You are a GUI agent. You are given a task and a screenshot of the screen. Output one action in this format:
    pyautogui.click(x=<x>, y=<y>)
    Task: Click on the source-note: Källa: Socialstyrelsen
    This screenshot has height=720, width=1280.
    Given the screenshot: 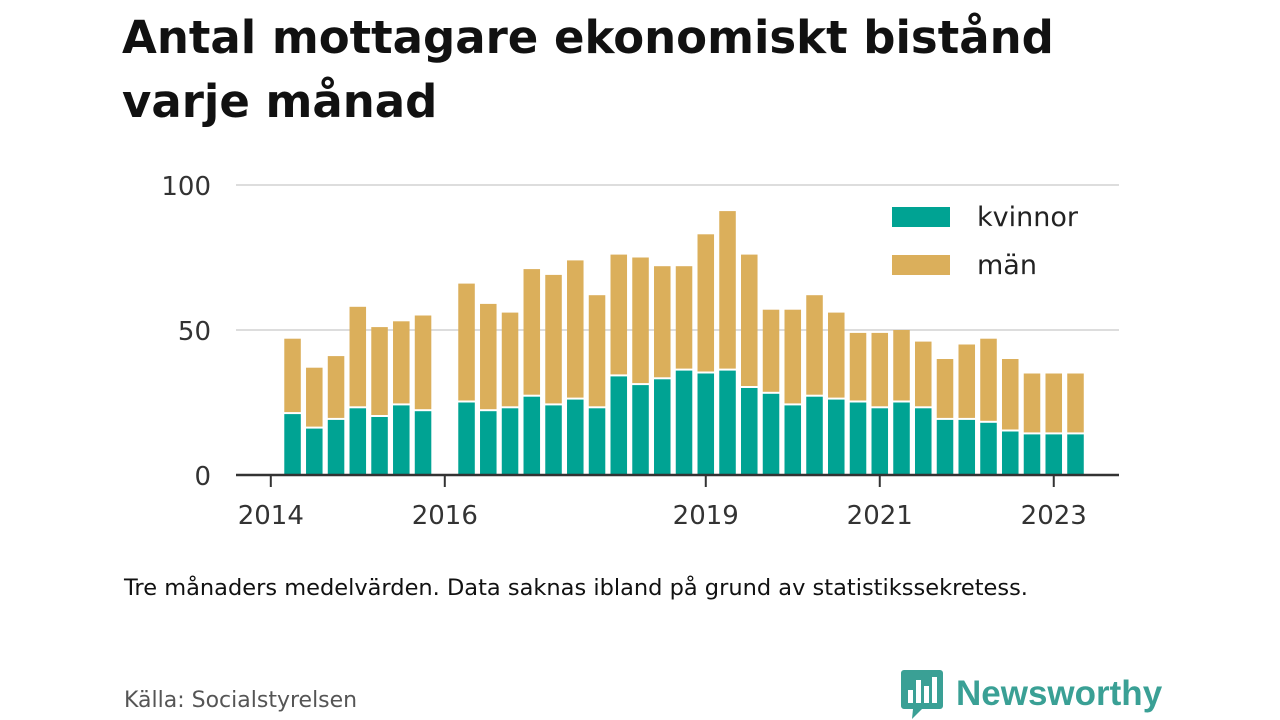 What is the action you would take?
    pyautogui.click(x=241, y=700)
    